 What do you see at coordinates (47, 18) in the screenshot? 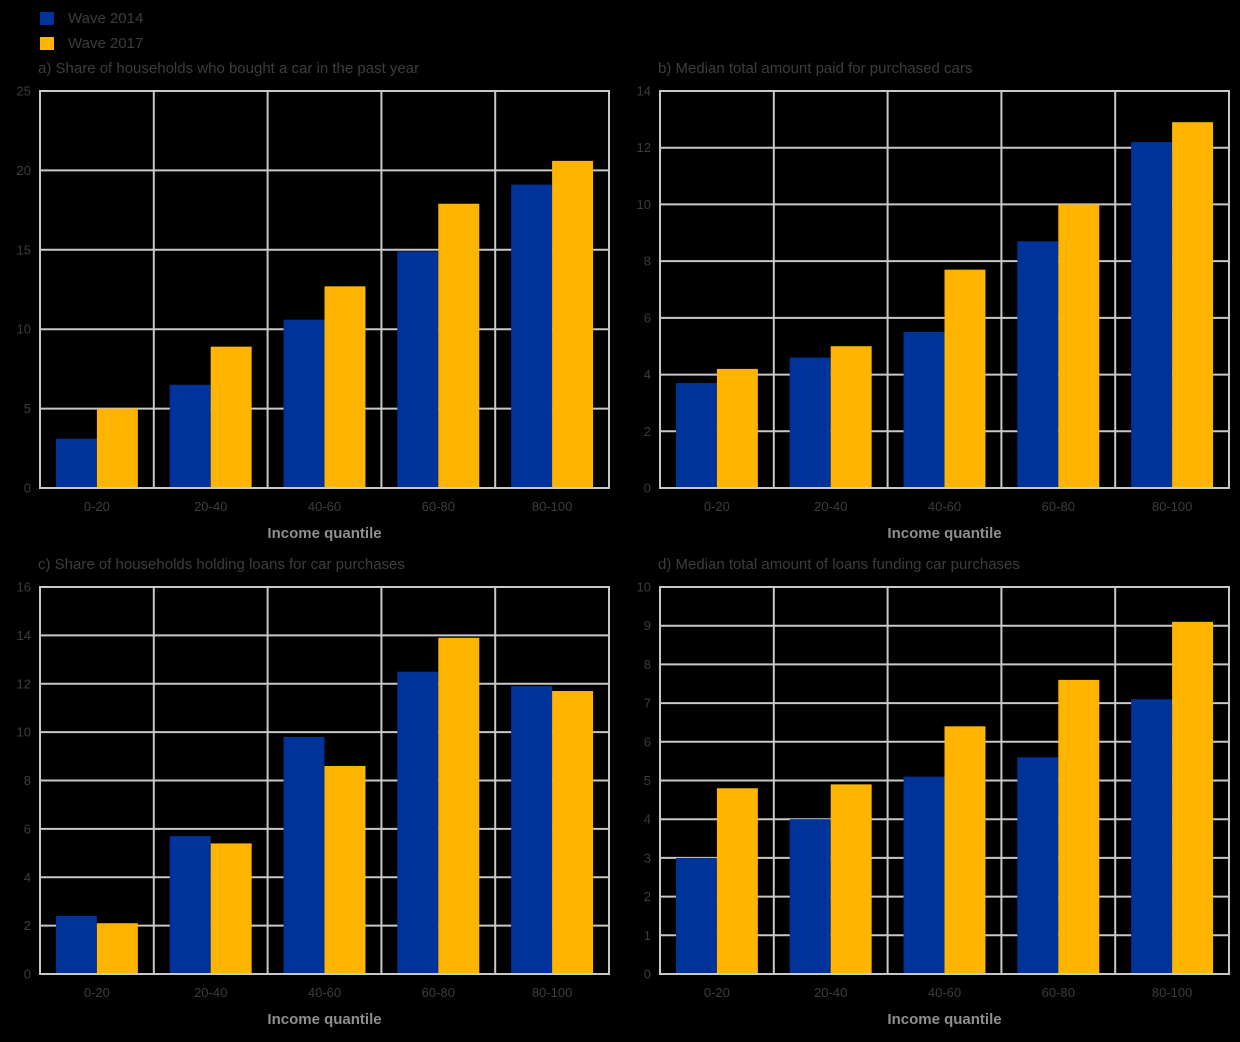
I see `legend-swatch-wave-2014-icon` at bounding box center [47, 18].